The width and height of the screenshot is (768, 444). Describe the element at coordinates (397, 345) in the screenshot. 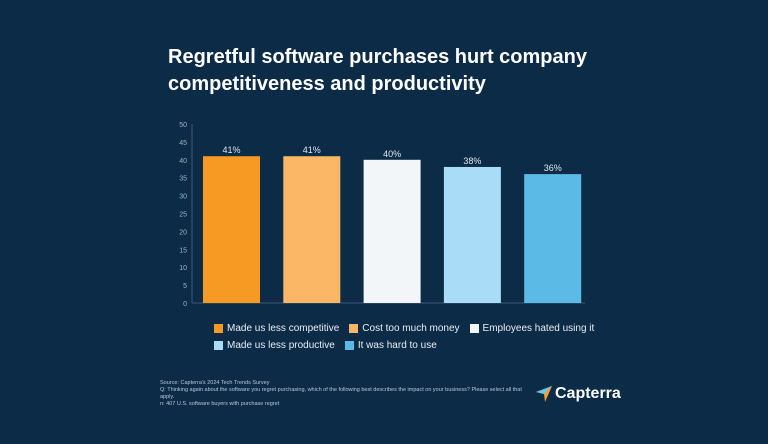

I see `legend-label: It was hard to use` at that location.